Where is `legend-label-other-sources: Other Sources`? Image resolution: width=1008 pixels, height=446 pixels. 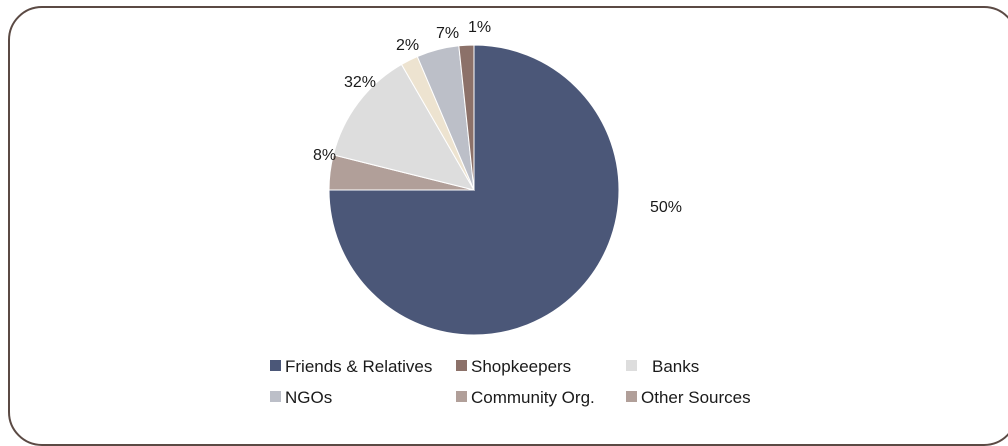 legend-label-other-sources: Other Sources is located at coordinates (696, 397).